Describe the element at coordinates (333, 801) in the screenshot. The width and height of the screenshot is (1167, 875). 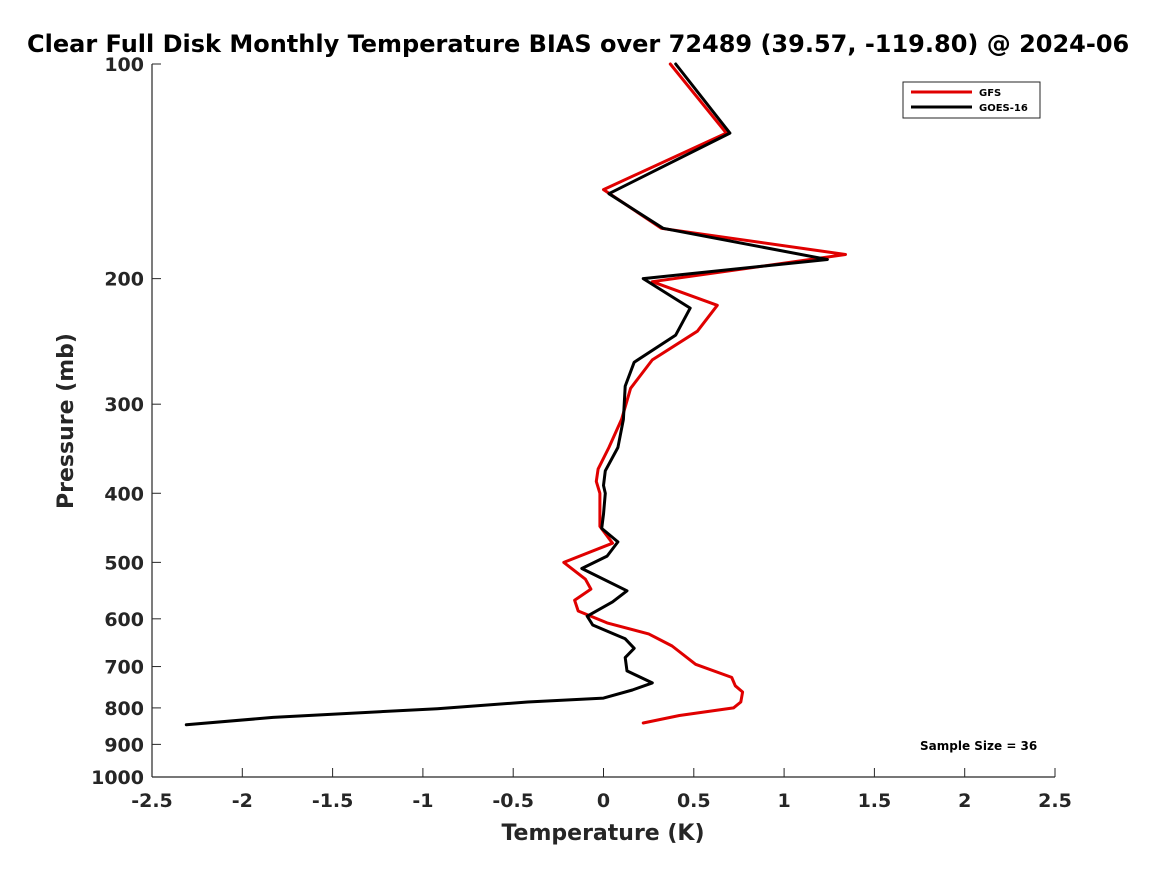
I see `x-tick-label: -1.5` at that location.